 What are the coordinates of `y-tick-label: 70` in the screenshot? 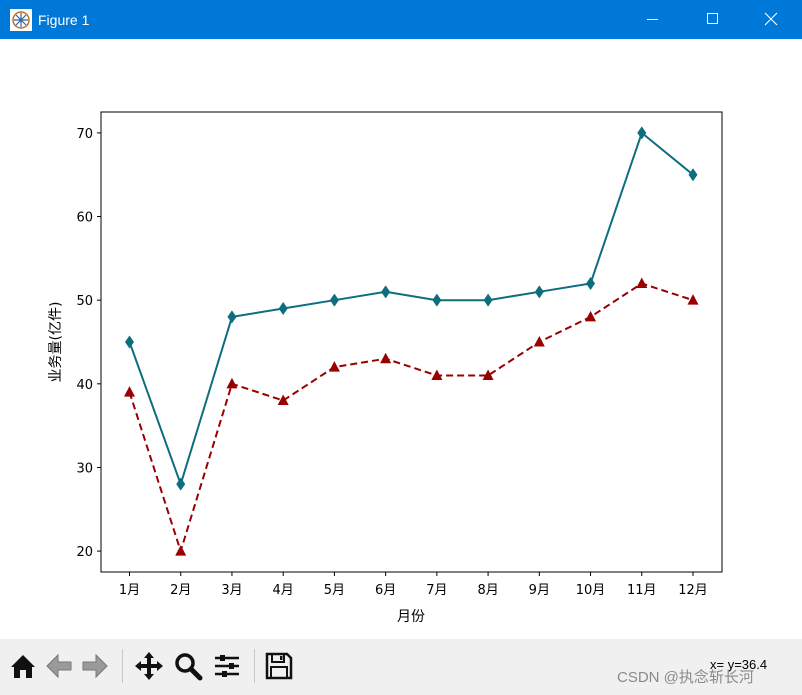 It's located at (84, 134).